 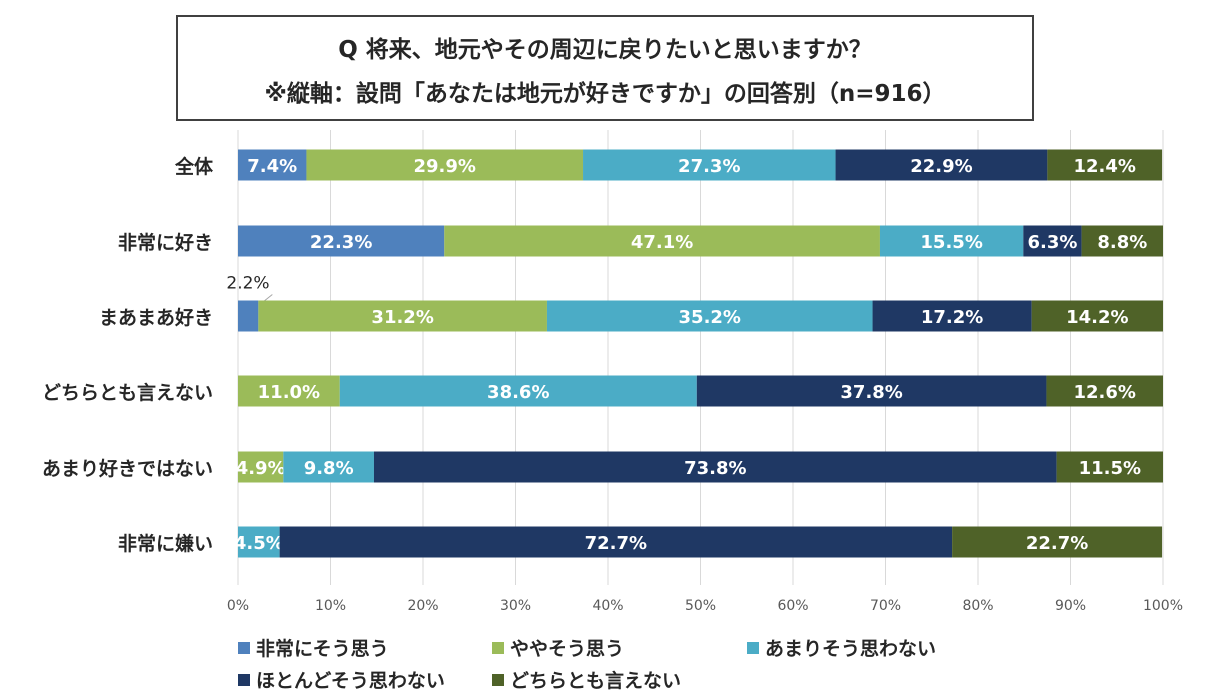 I want to click on data-label: 4.9%, so click(x=261, y=468).